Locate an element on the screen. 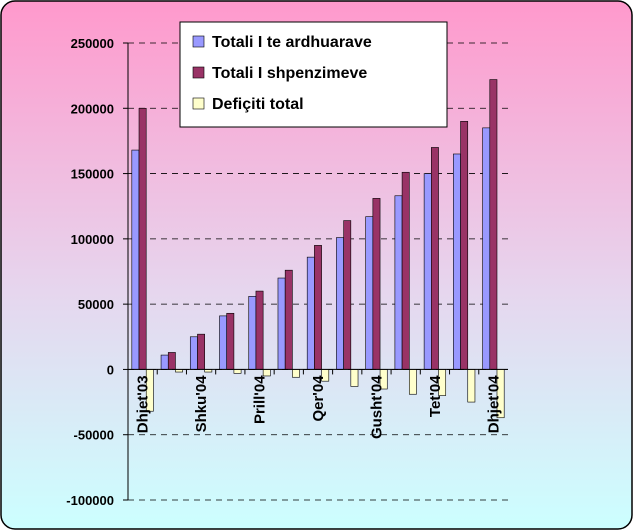  y-tick-label: -100000 is located at coordinates (90, 500).